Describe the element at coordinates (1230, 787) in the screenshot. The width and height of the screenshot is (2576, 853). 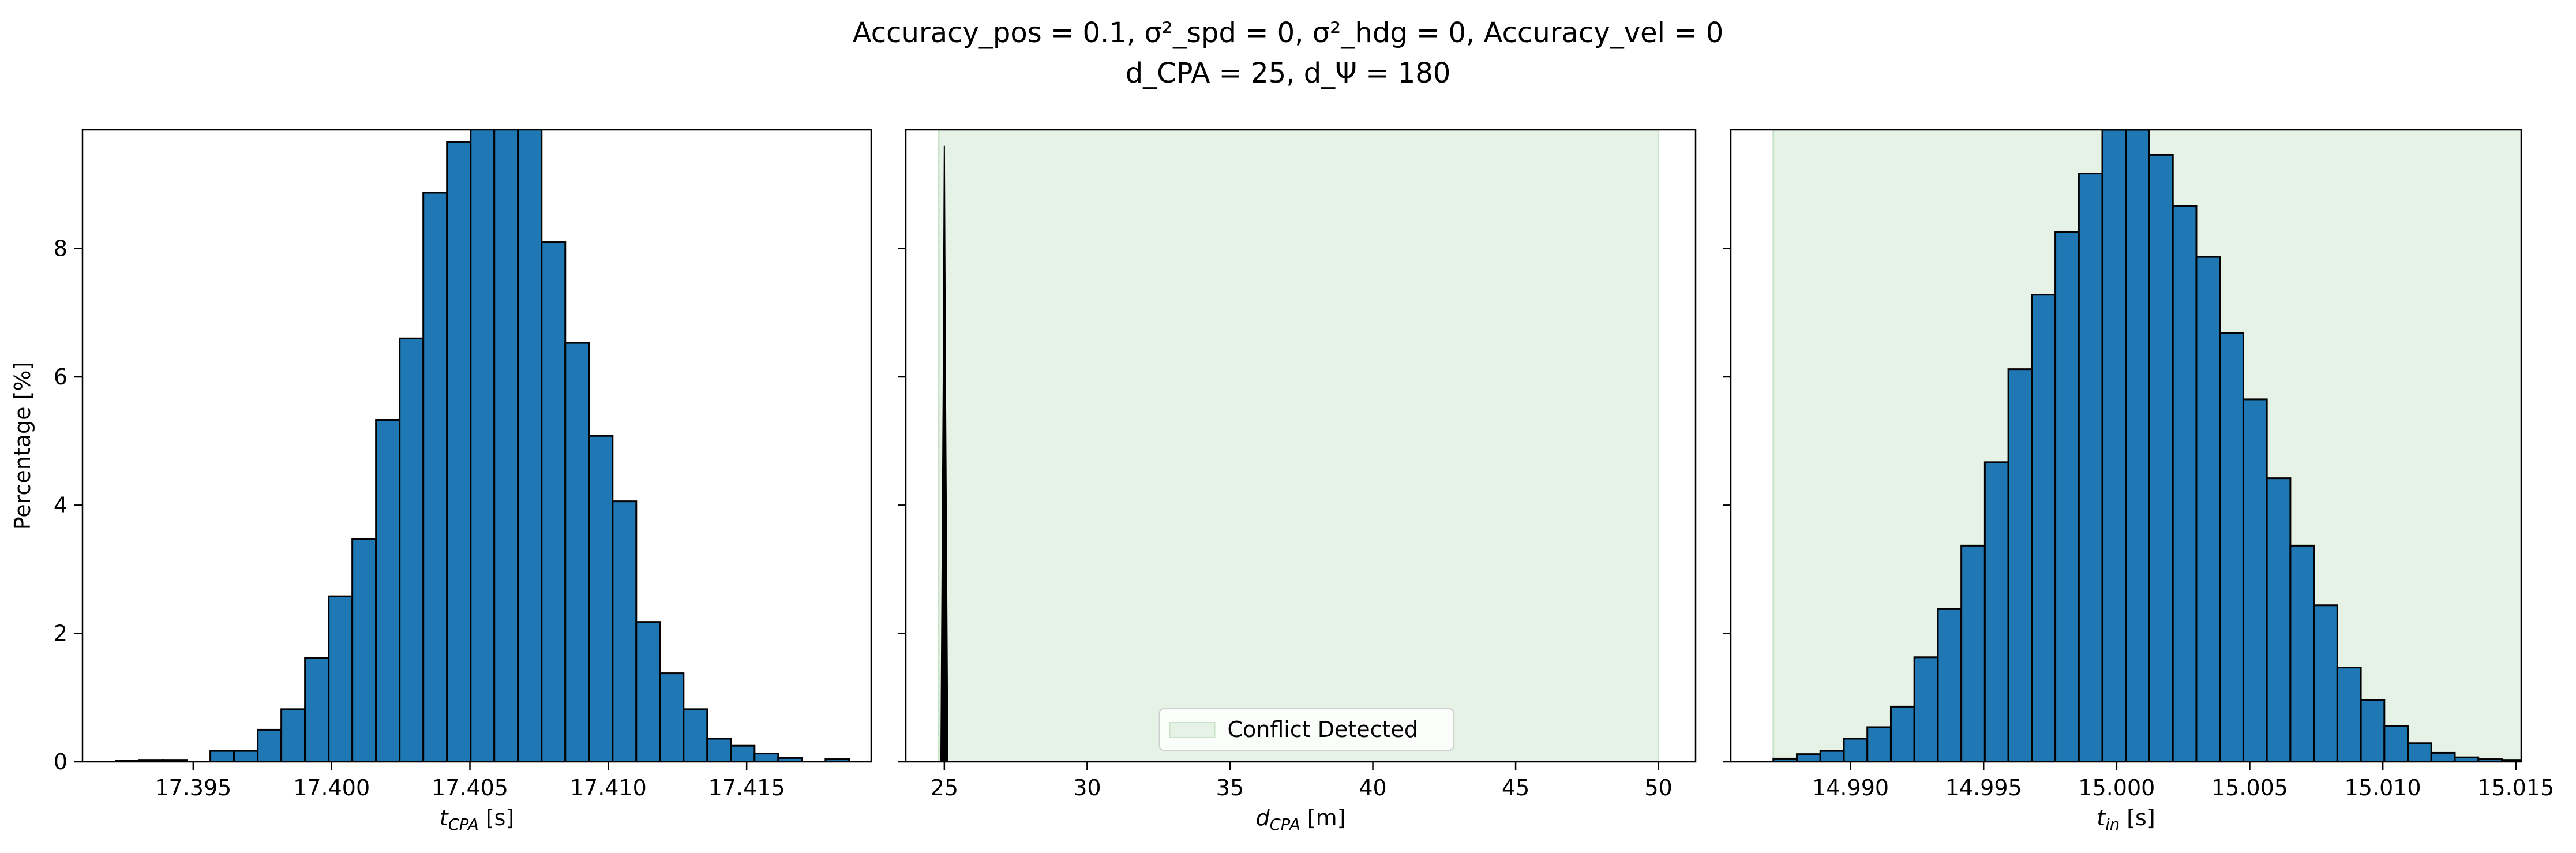
I see `x-tick-label: 35` at that location.